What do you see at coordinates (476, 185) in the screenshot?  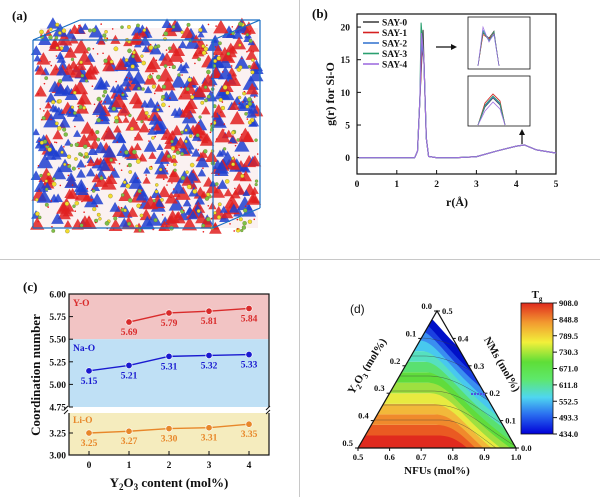 I see `x-tick-label-b: 3` at bounding box center [476, 185].